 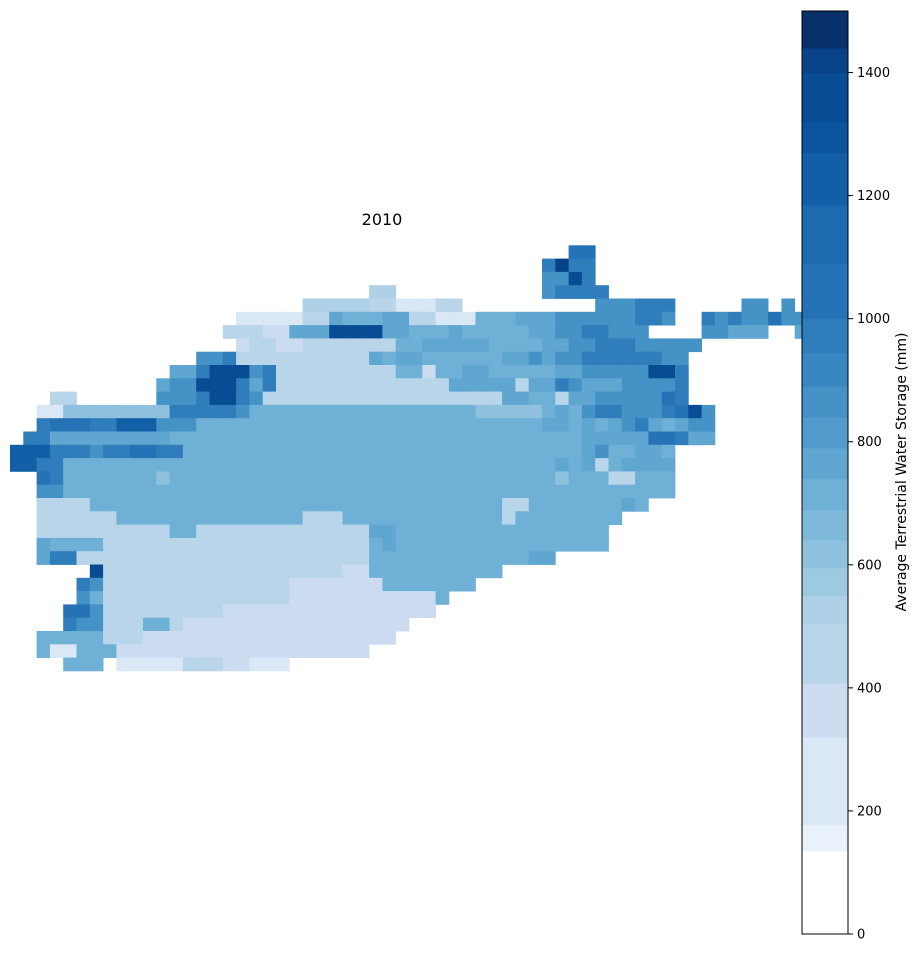 I want to click on colorbar-tick-label: 400, so click(x=869, y=688).